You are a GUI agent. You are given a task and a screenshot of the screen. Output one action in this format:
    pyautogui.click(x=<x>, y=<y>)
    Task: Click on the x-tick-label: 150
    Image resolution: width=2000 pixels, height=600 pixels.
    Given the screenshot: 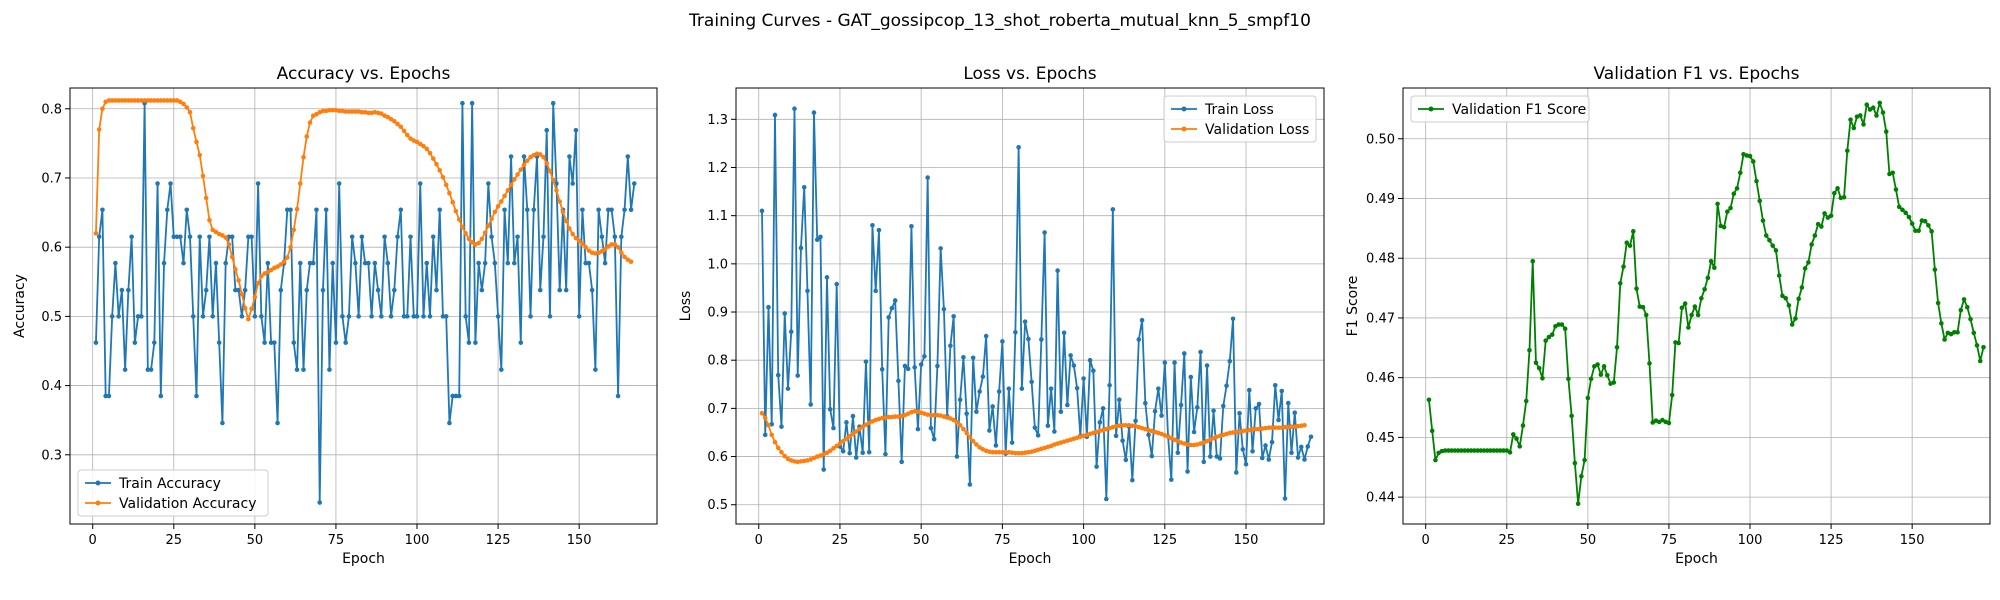 What is the action you would take?
    pyautogui.click(x=1912, y=540)
    